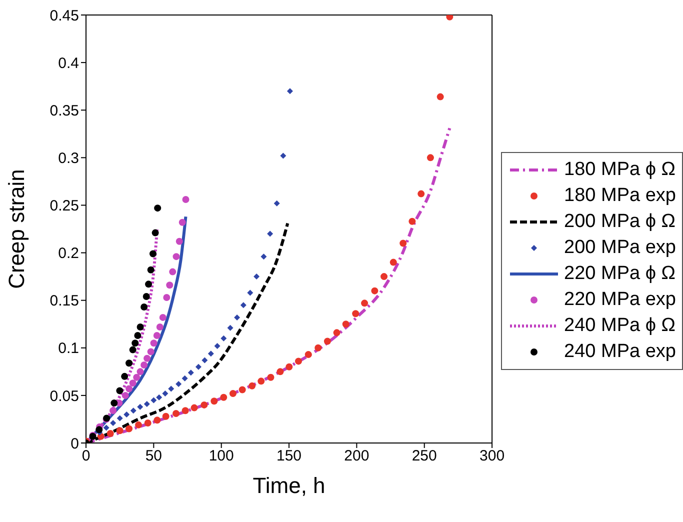 The width and height of the screenshot is (683, 522). I want to click on x-tick-label: 50, so click(153, 456).